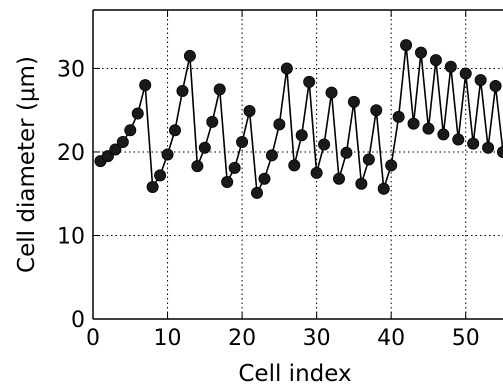  Describe the element at coordinates (294, 374) in the screenshot. I see `x-axis-title: Cell index` at that location.